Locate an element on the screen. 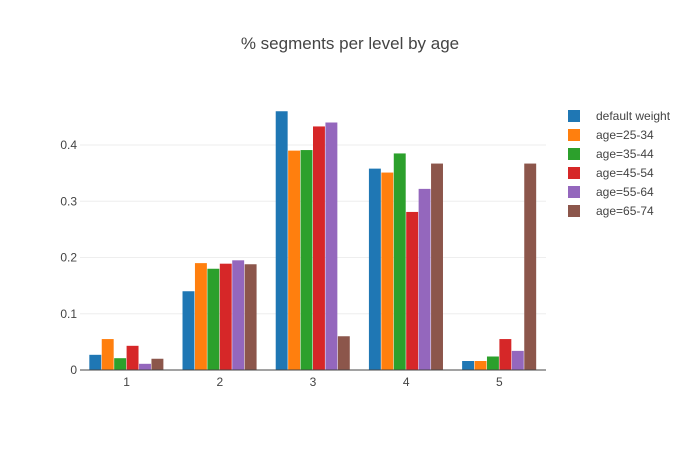 This screenshot has height=450, width=700. y-tick-label: 0.1 is located at coordinates (68, 314).